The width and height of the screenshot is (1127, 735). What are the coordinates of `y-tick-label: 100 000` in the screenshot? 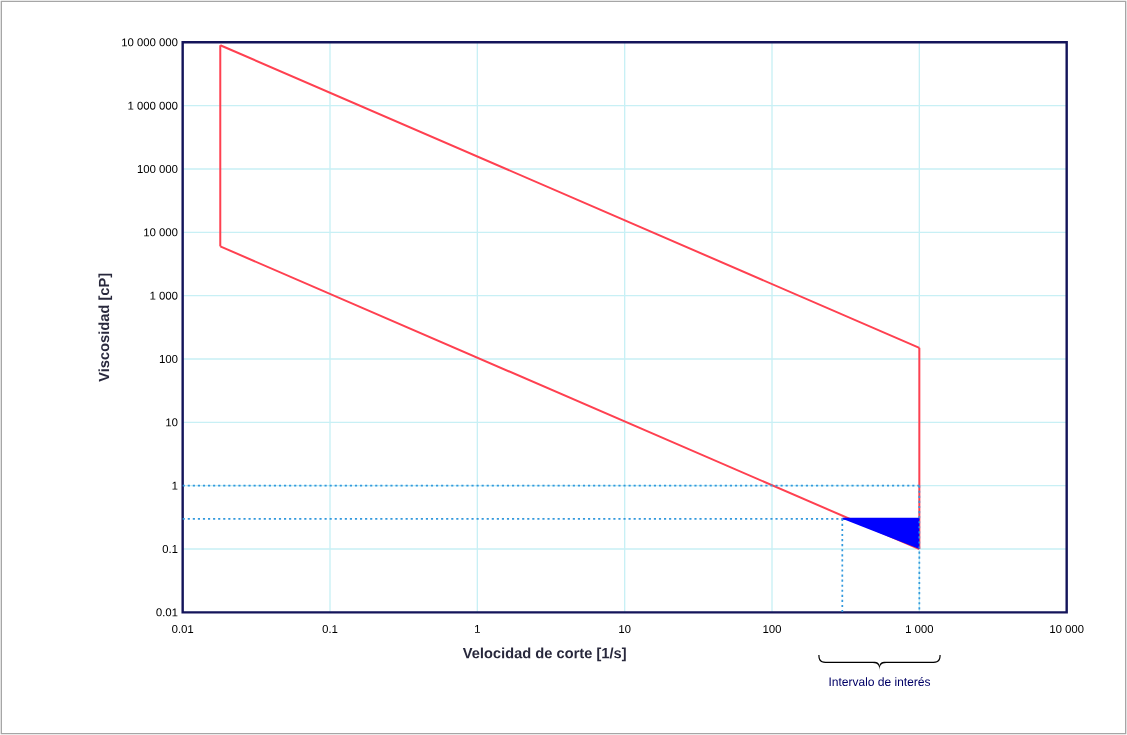 It's located at (157, 168).